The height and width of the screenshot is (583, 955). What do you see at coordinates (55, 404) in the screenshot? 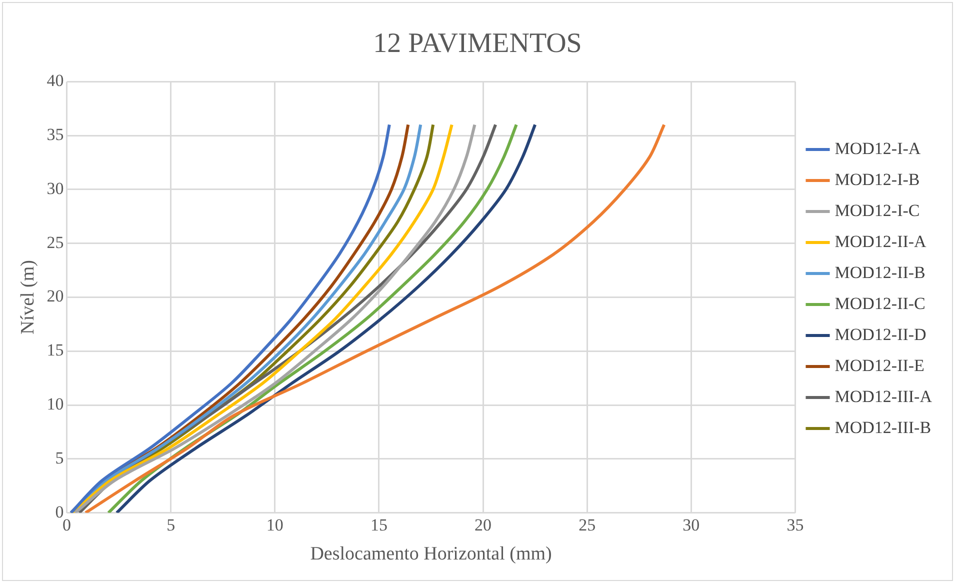
I see `y-tick-label: 10` at bounding box center [55, 404].